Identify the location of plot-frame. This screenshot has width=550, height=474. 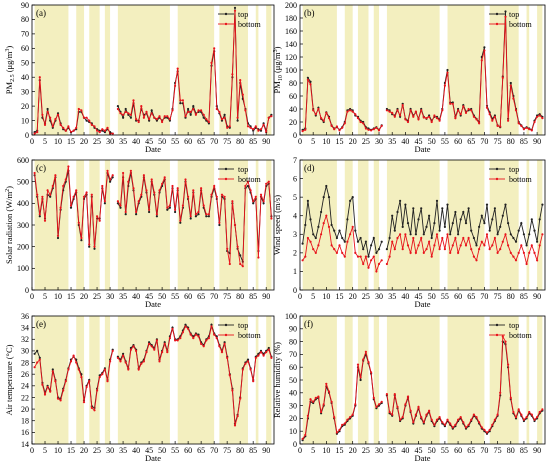
(422, 225).